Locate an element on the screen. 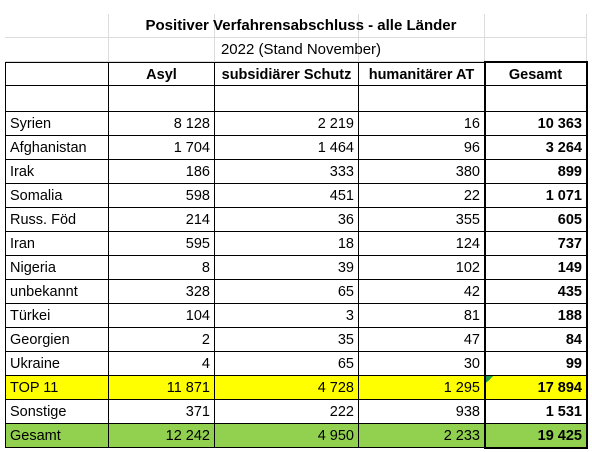  table-cell: 4 950 is located at coordinates (287, 436).